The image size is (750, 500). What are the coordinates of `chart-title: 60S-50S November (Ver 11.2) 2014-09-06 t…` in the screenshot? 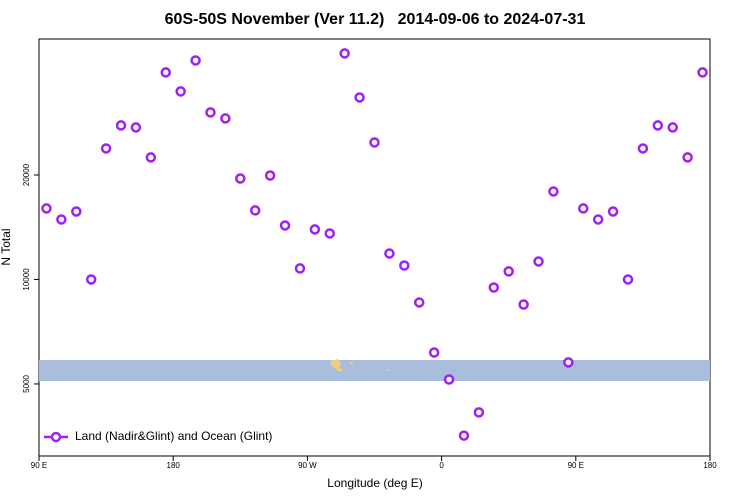 It's located at (375, 19).